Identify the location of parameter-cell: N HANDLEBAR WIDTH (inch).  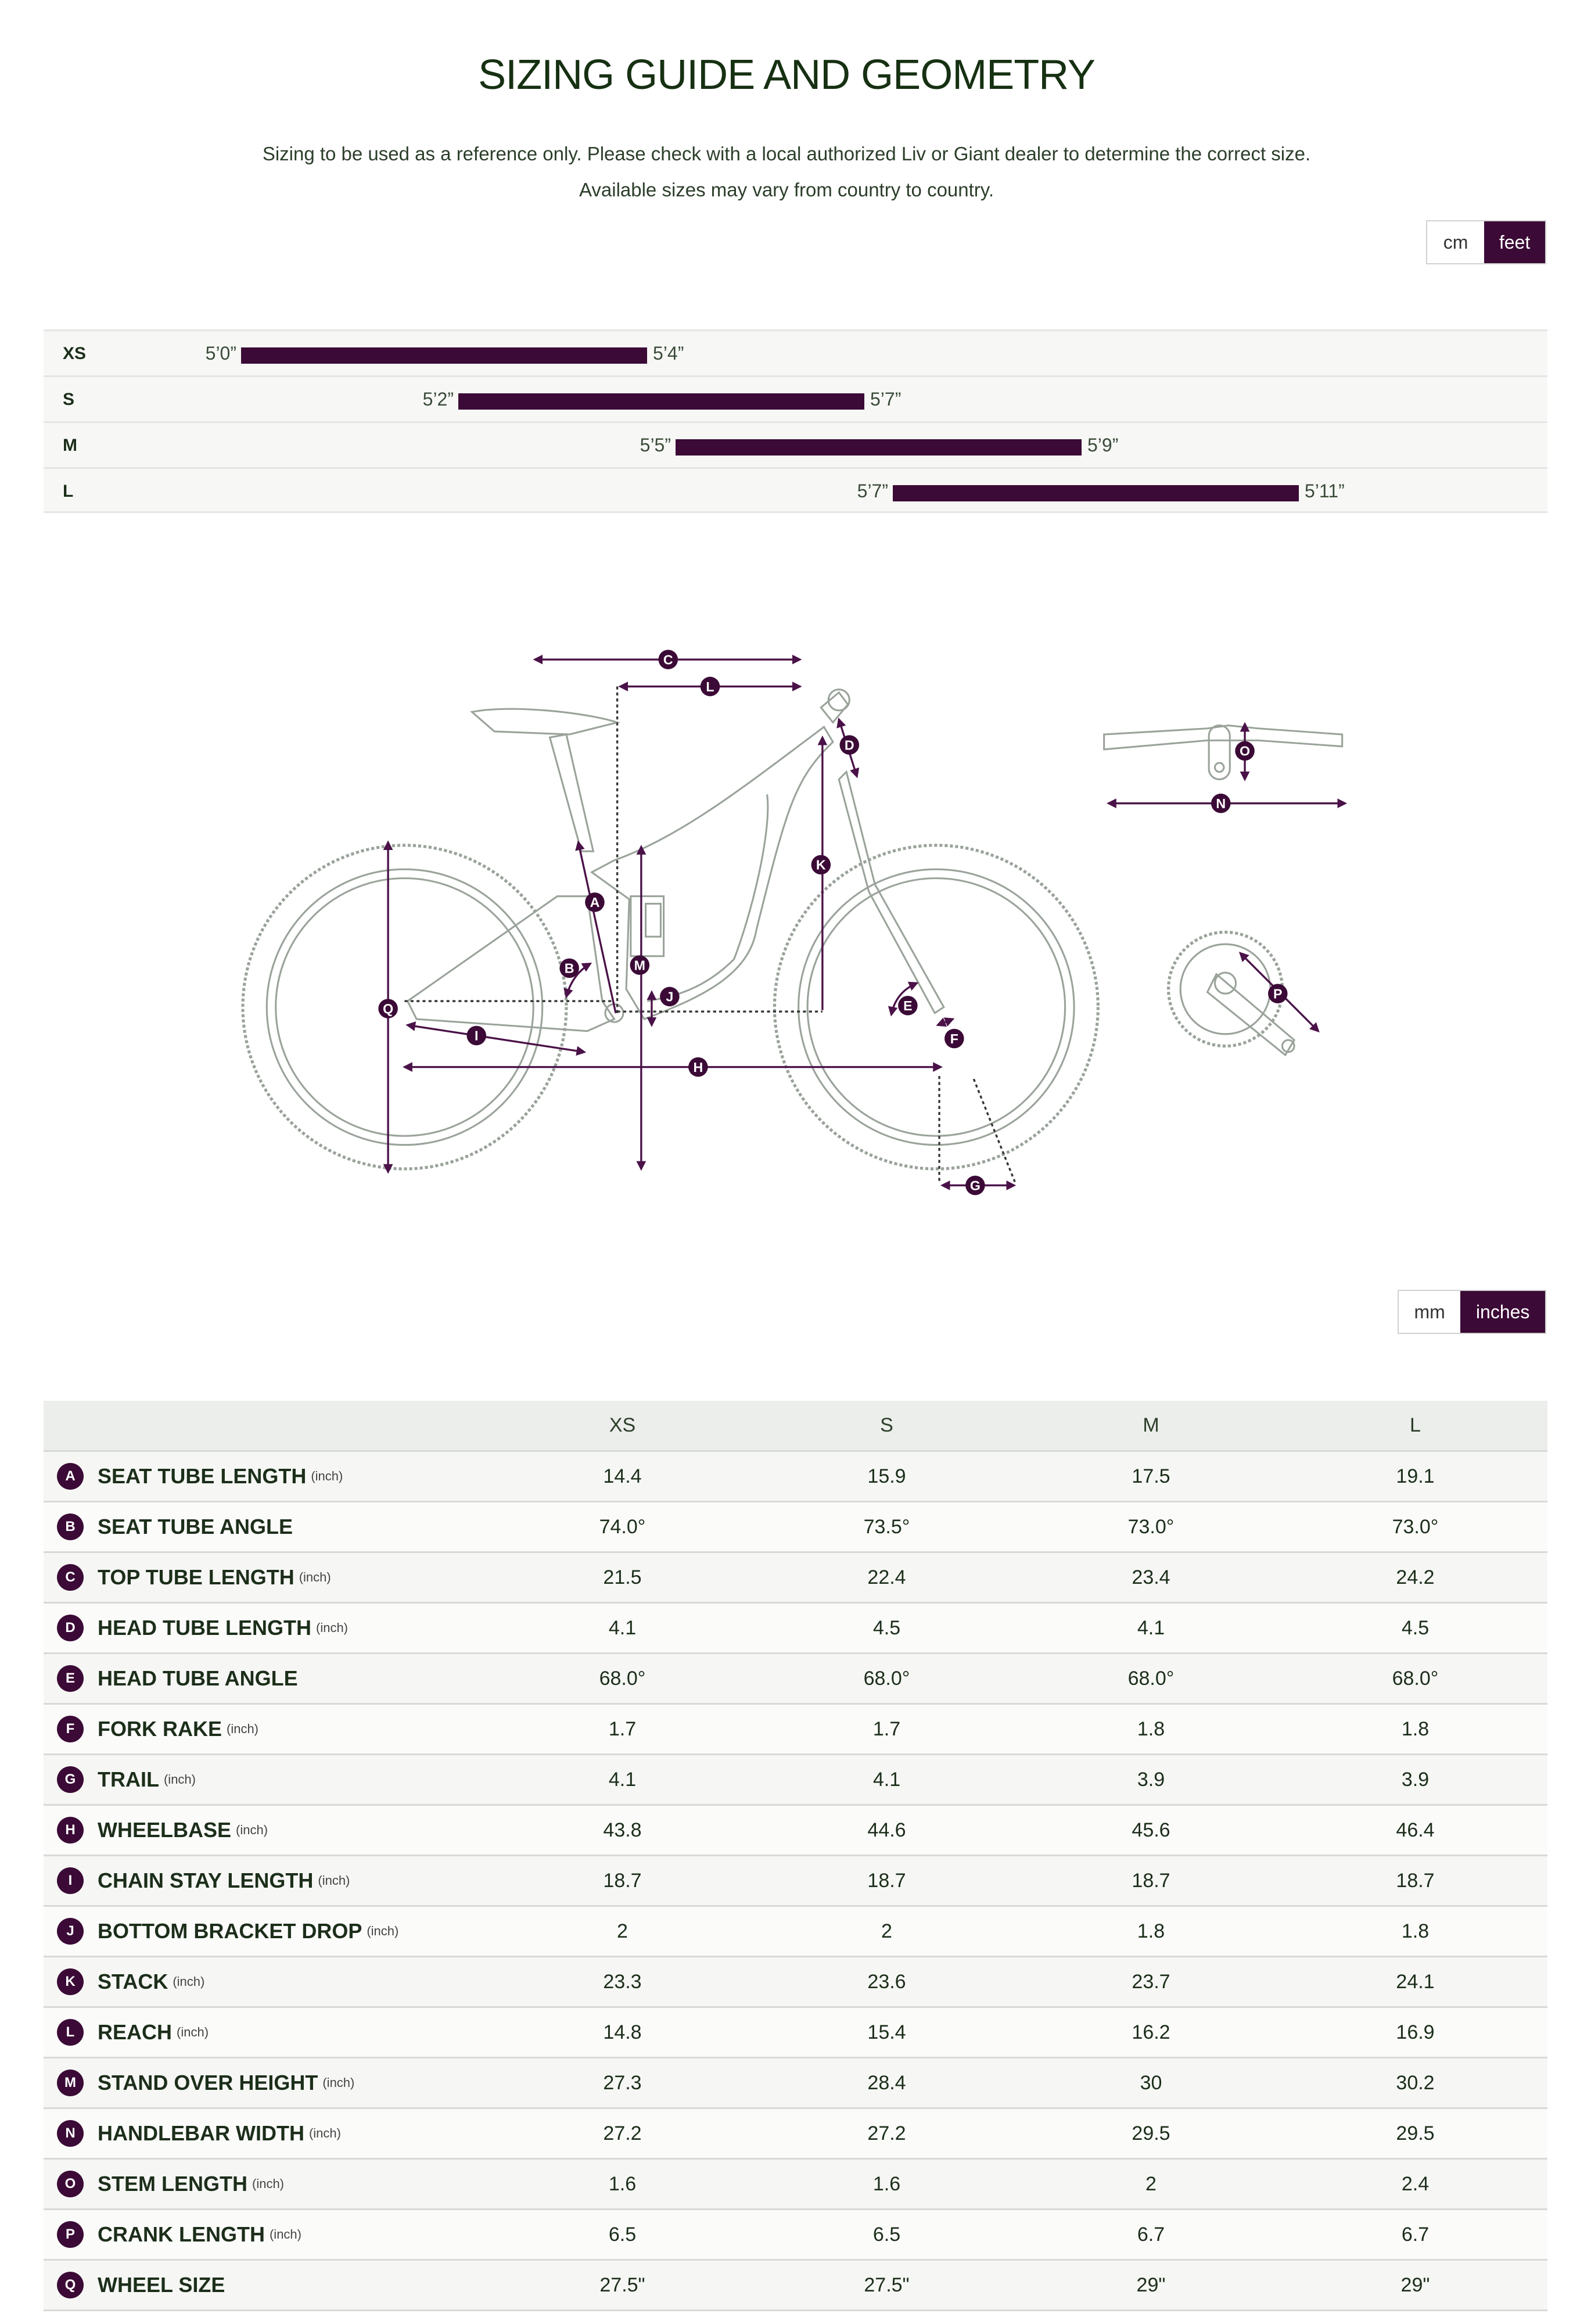
(267, 2134).